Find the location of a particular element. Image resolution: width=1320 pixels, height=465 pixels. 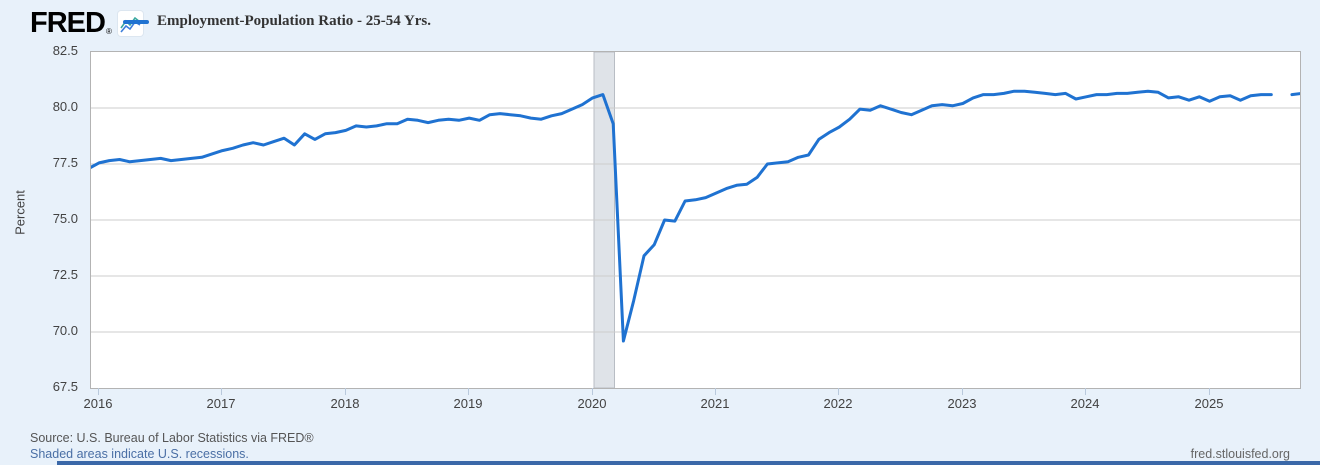

fred-logo: FRED ® is located at coordinates (86, 23).